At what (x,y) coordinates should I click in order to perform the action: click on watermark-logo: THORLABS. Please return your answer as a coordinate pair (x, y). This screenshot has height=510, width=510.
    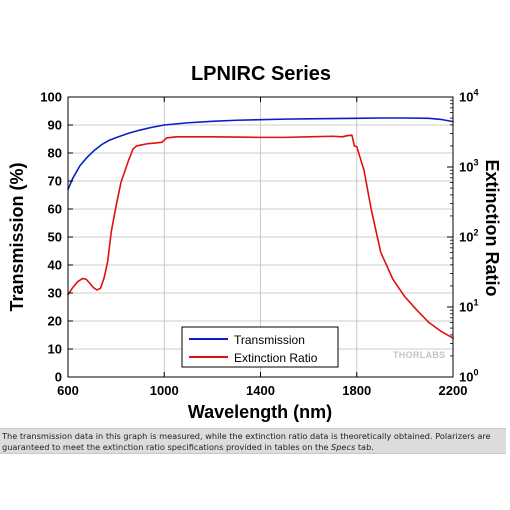
    Looking at the image, I should click on (419, 355).